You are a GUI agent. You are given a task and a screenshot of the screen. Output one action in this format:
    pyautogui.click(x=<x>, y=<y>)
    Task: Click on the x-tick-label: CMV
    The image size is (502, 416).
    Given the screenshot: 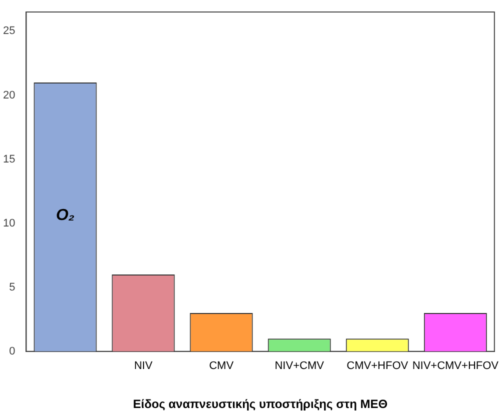 What is the action you would take?
    pyautogui.click(x=221, y=366)
    